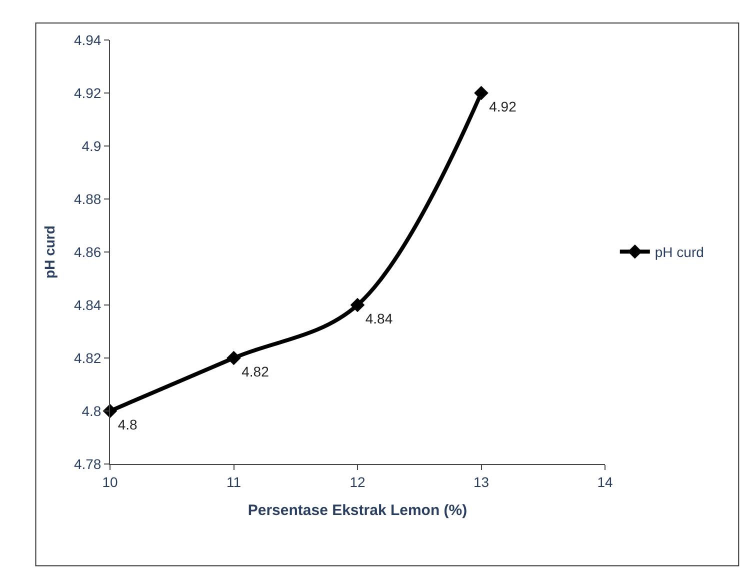  What do you see at coordinates (92, 410) in the screenshot?
I see `y-tick-label: 4.8` at bounding box center [92, 410].